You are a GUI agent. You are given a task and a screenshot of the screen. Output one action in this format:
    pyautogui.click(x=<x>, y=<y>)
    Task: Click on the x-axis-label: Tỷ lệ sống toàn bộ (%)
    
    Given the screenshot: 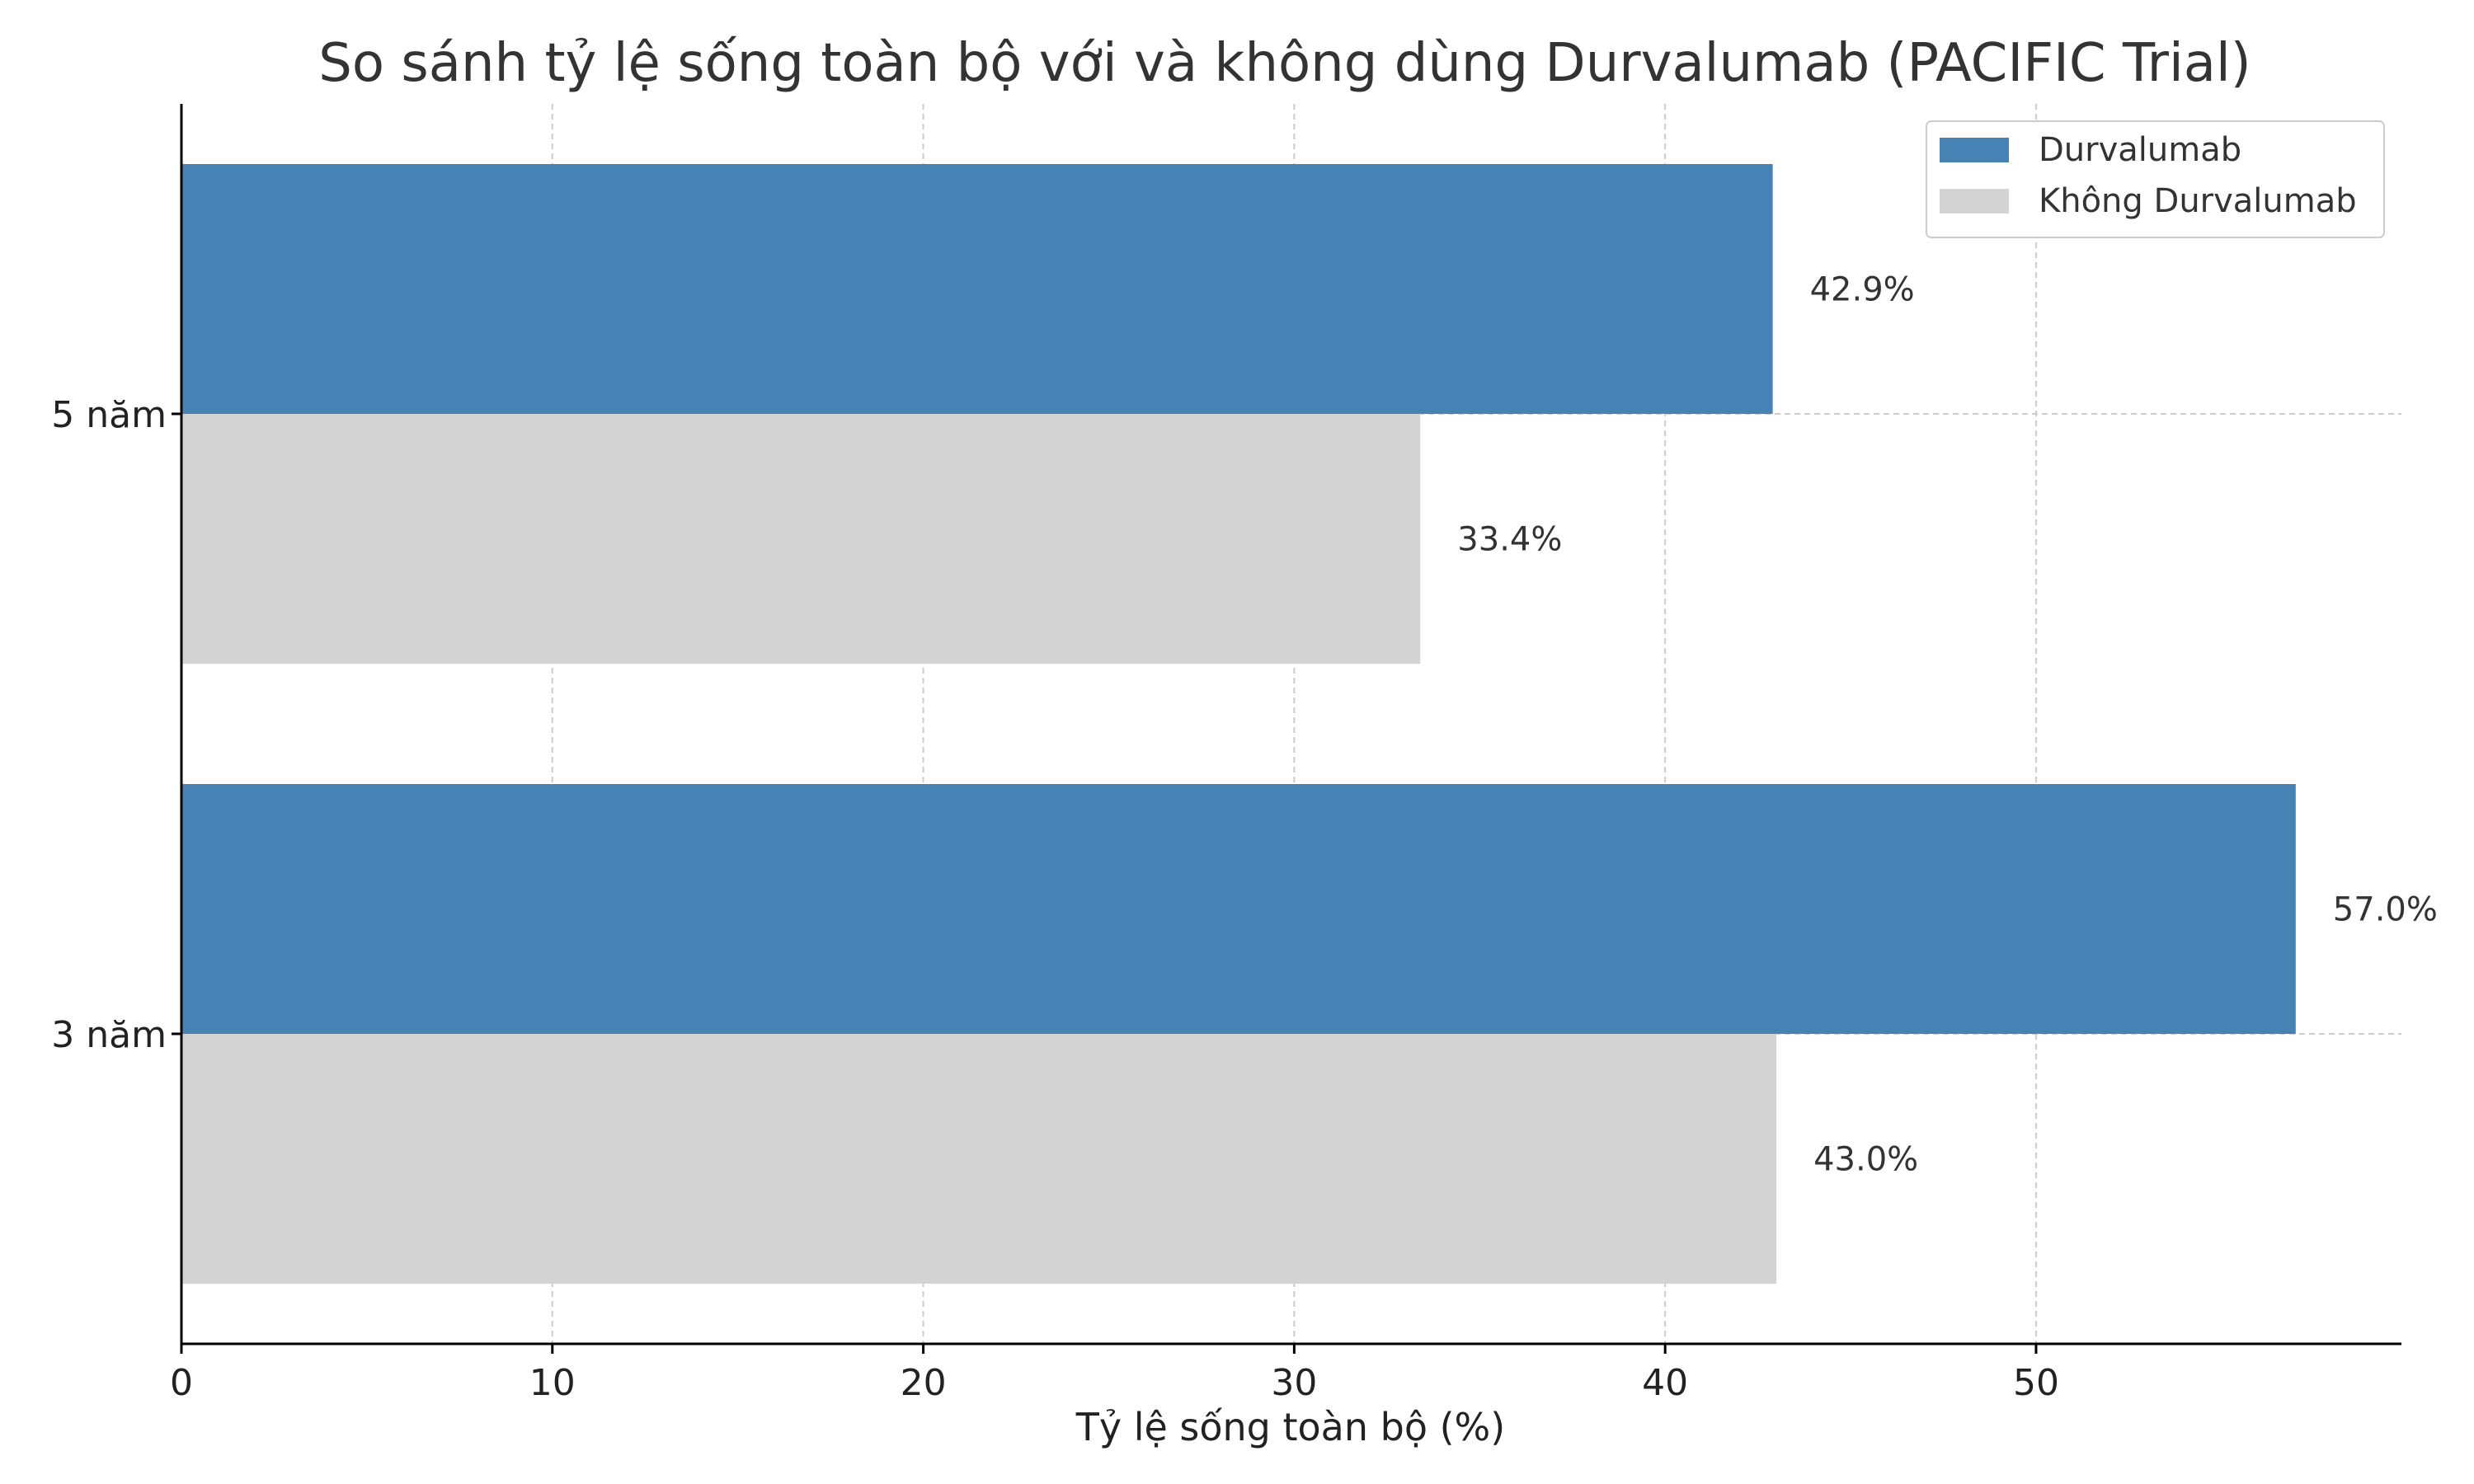 What is the action you would take?
    pyautogui.click(x=1290, y=1427)
    